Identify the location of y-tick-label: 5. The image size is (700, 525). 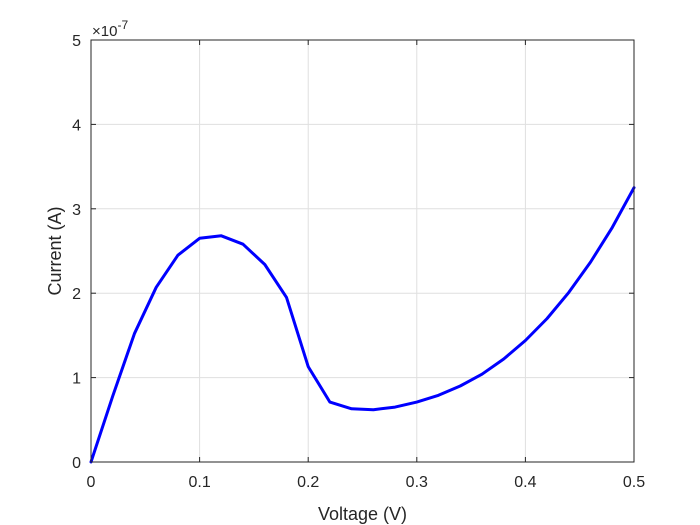
(76, 41).